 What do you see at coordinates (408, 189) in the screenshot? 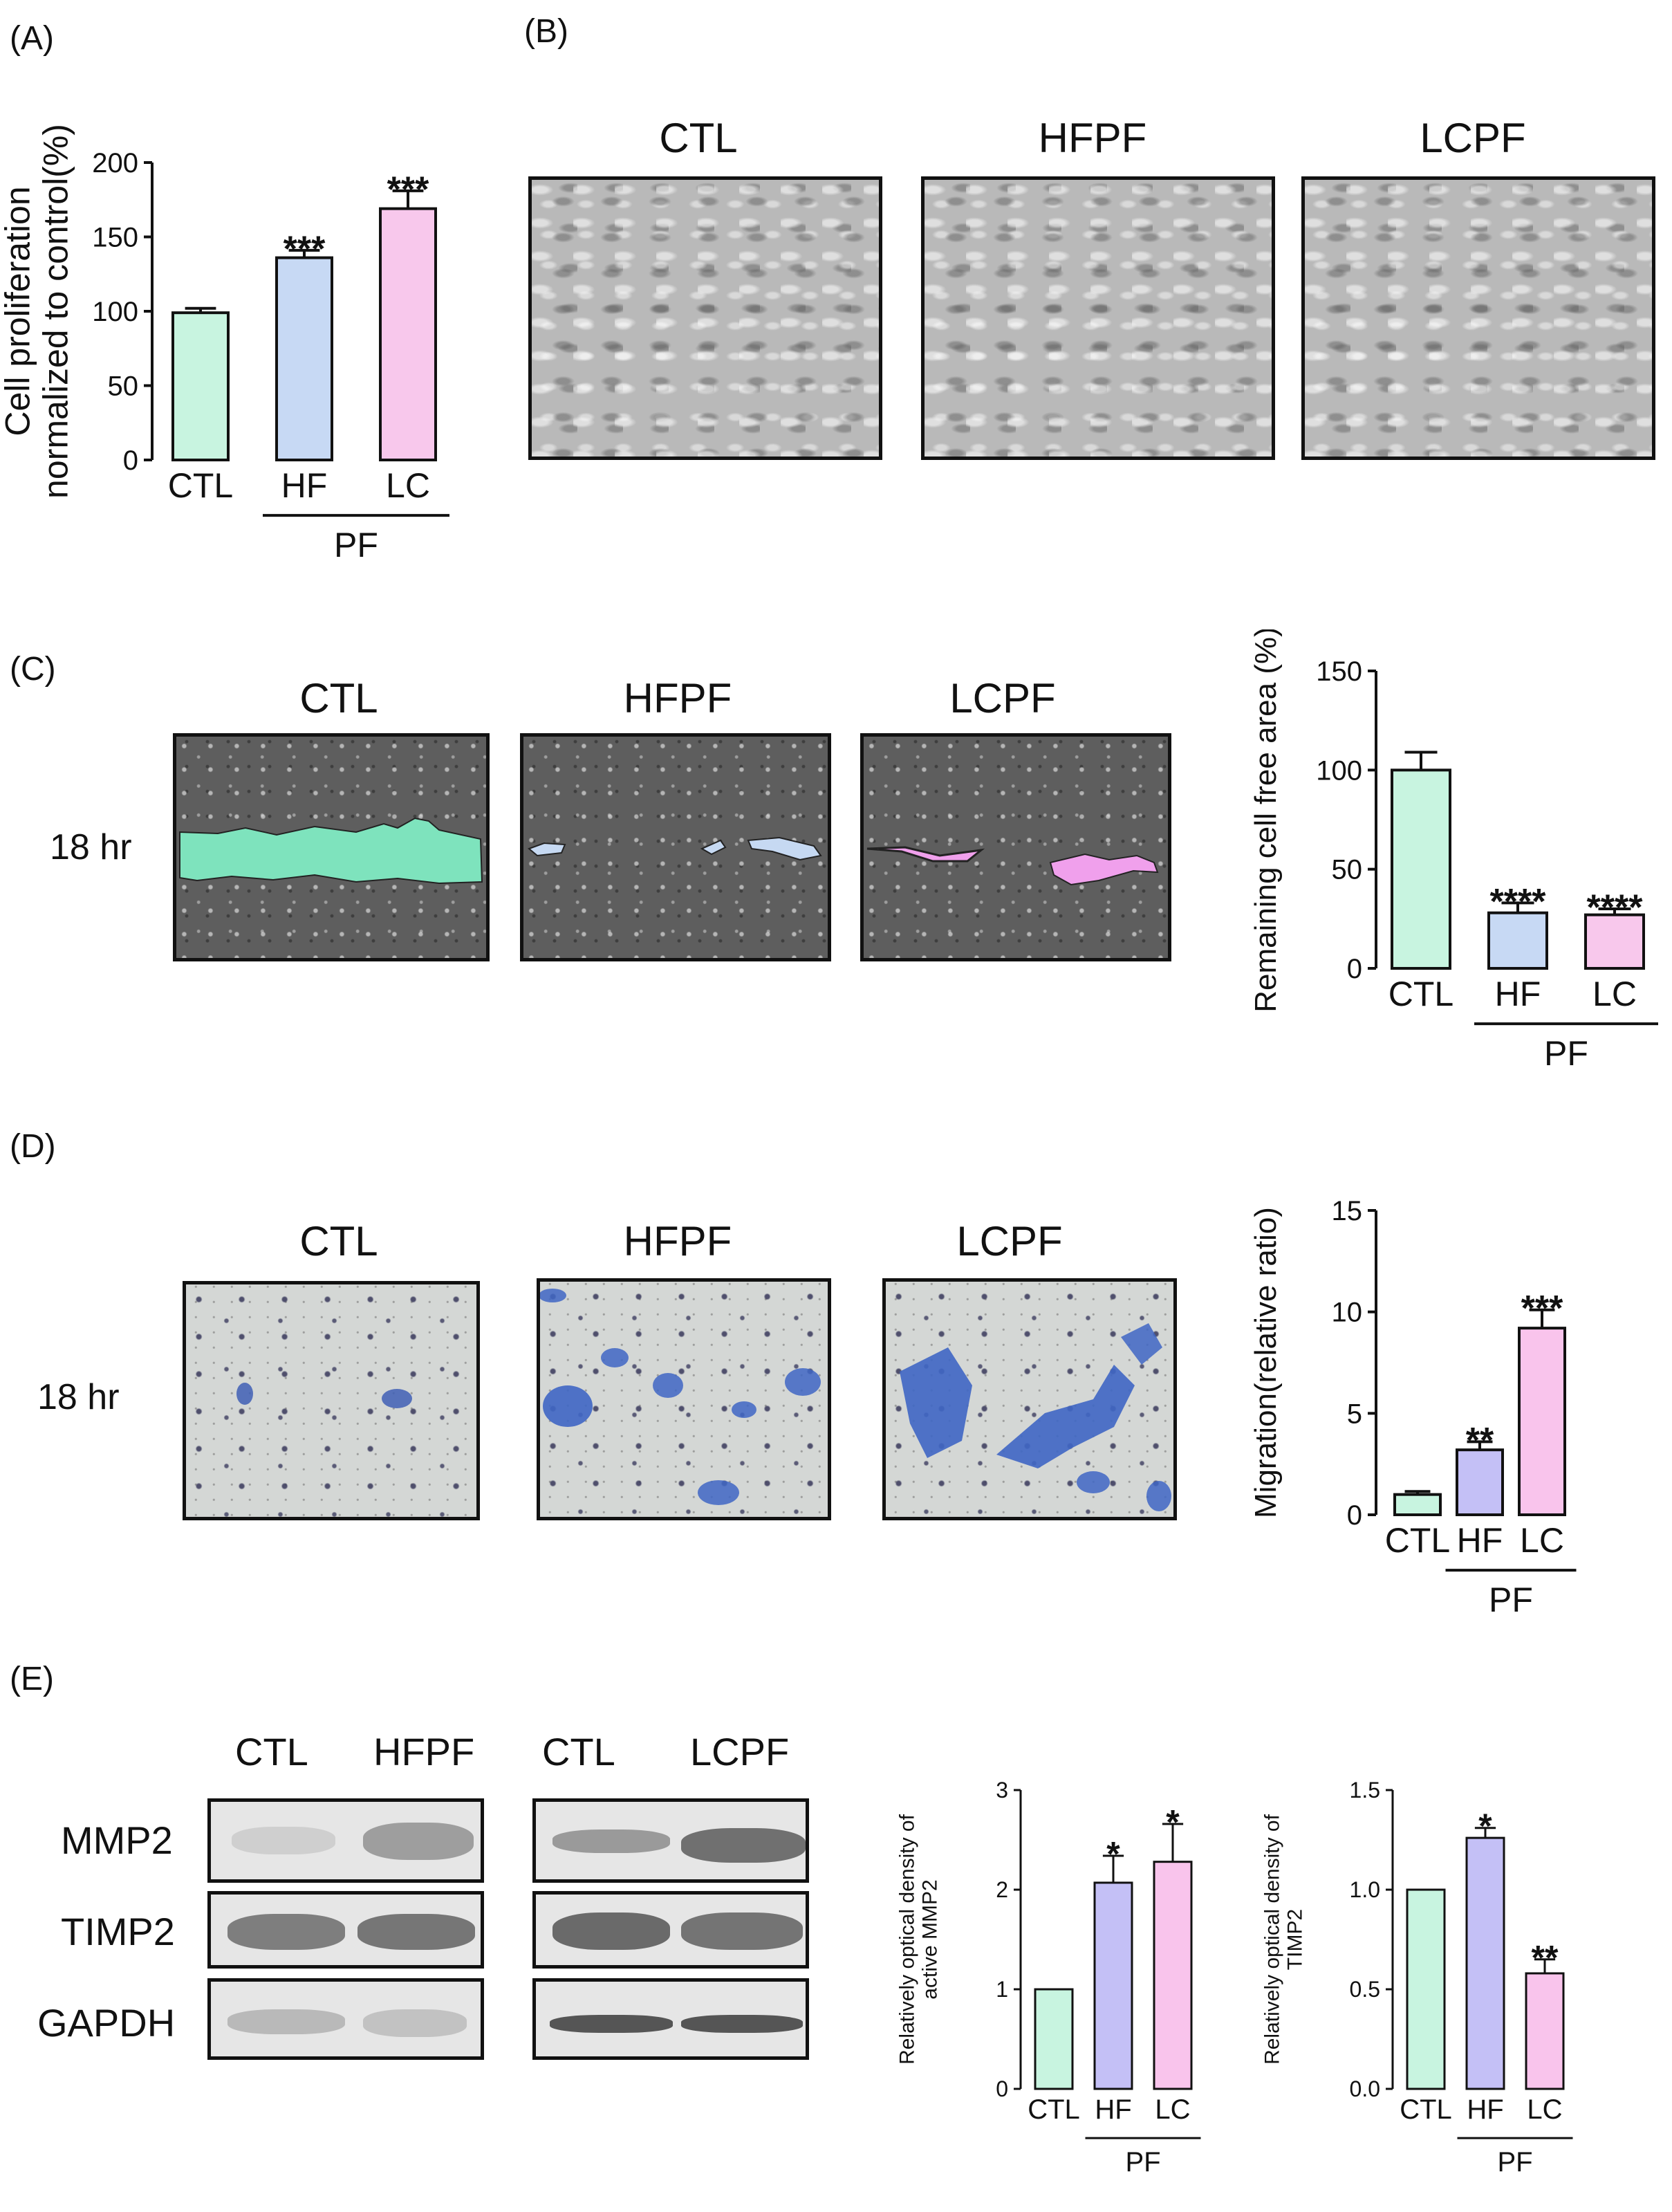
I see `significance-marker: ***` at bounding box center [408, 189].